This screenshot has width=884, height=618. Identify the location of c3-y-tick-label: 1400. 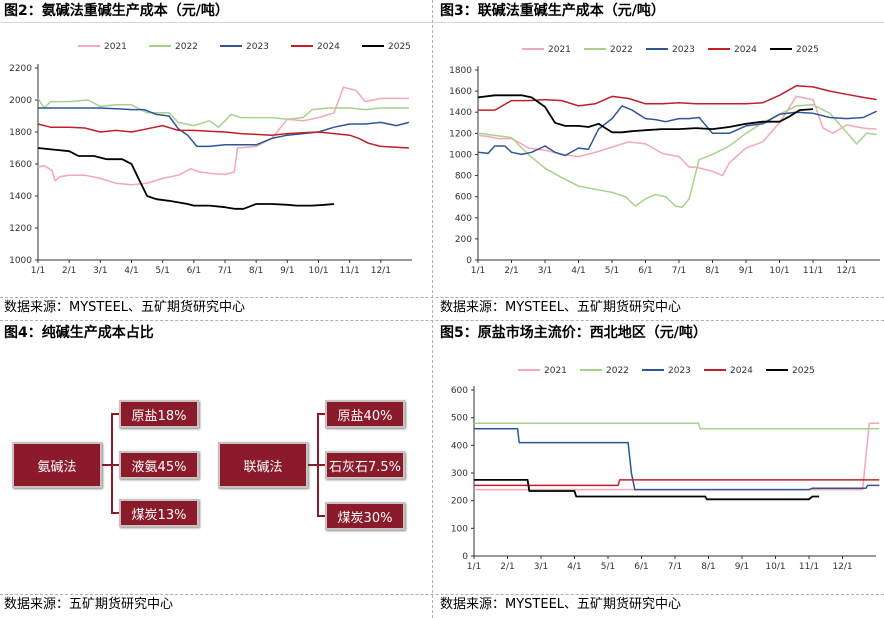
(460, 113).